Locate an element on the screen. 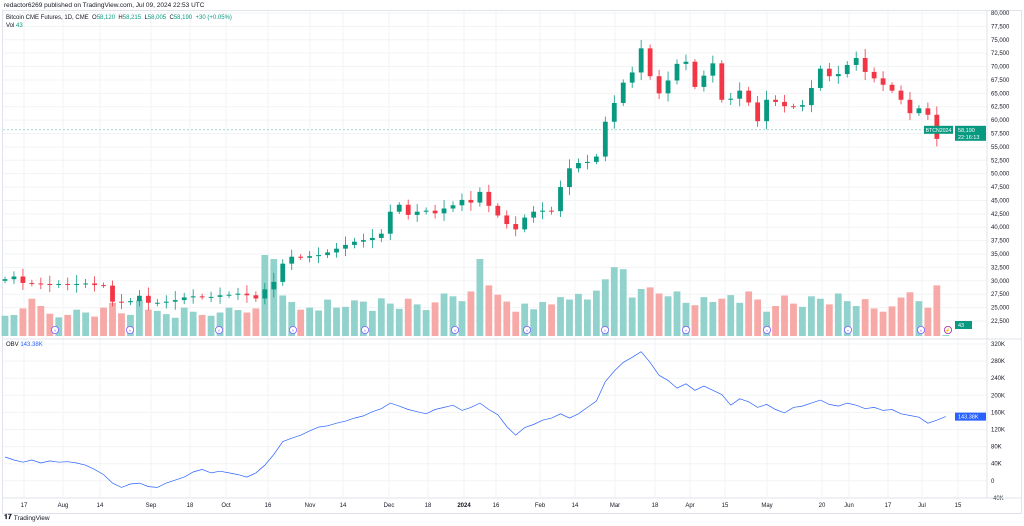 The image size is (1024, 526). obv-tick-label: 200K is located at coordinates (998, 396).